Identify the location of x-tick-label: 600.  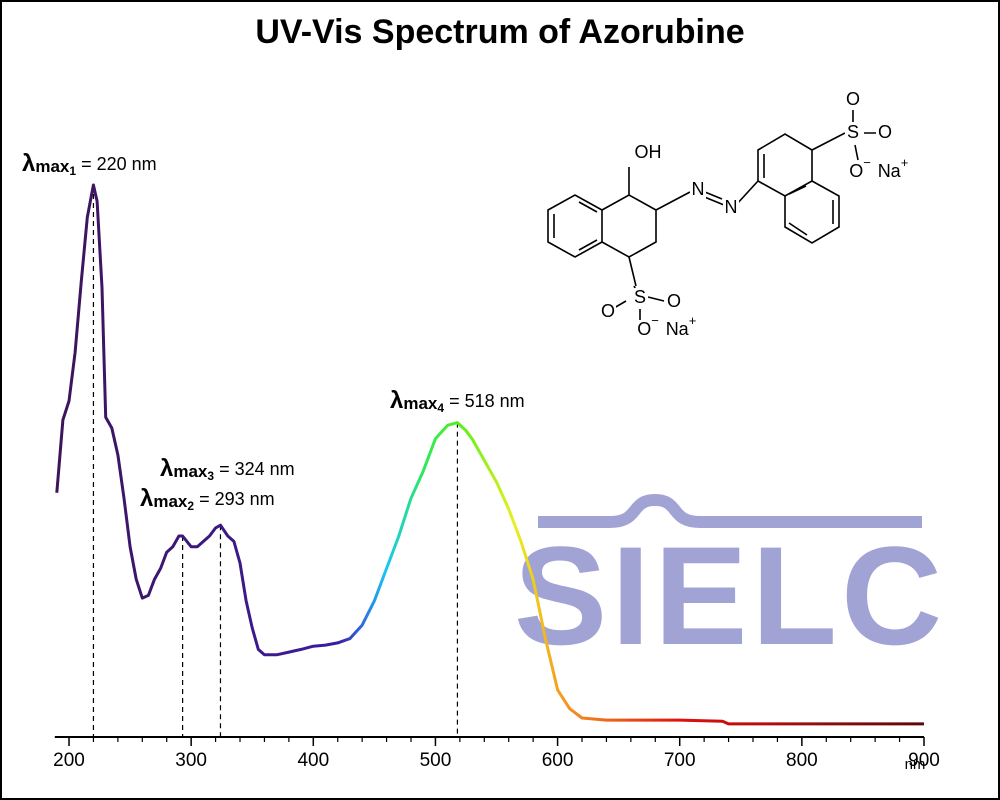
(558, 760).